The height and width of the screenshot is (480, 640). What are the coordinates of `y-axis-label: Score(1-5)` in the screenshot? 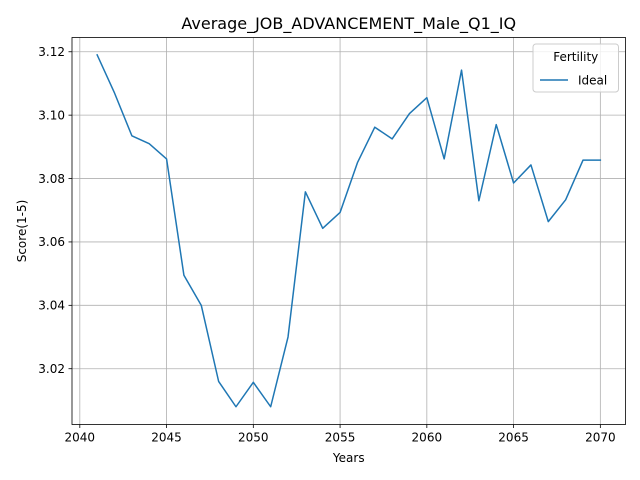 It's located at (22, 231).